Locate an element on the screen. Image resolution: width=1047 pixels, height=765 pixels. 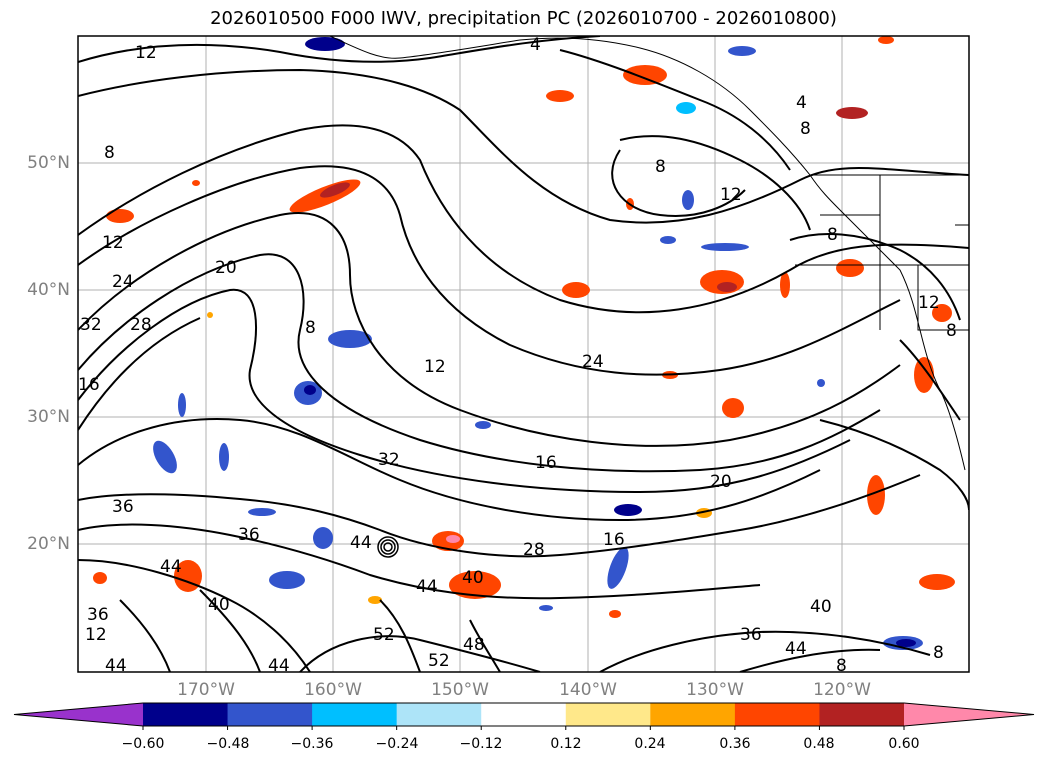
contour-cluster is located at coordinates (388, 547).